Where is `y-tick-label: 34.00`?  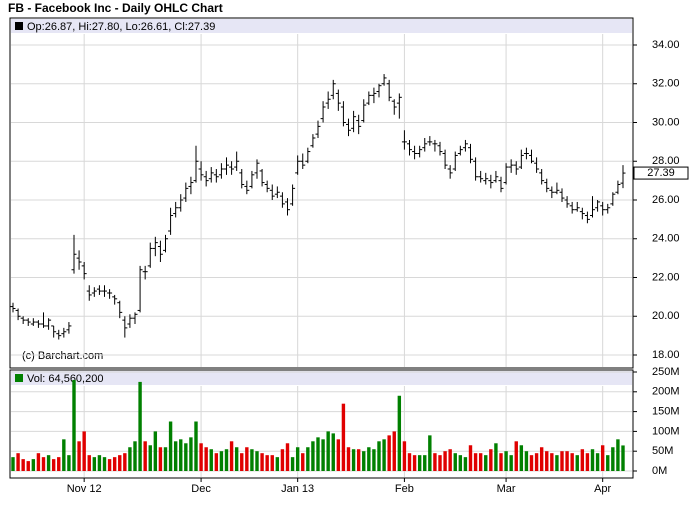
y-tick-label: 34.00 is located at coordinates (666, 45).